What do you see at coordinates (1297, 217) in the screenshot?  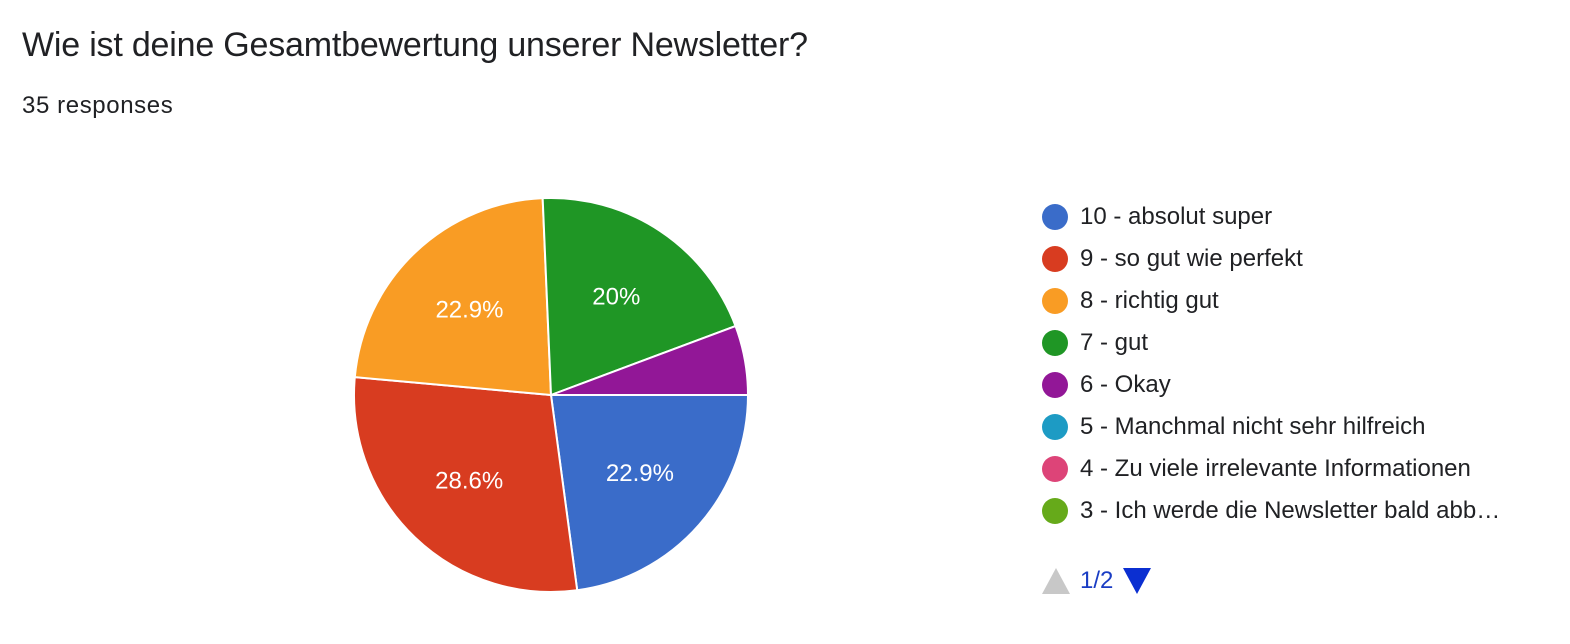 I see `legend-item: 10 - absolut super` at bounding box center [1297, 217].